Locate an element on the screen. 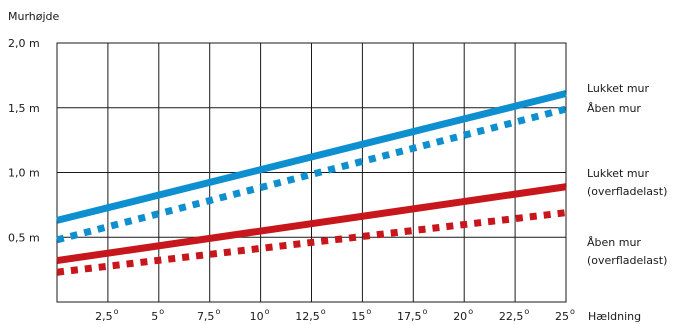 The image size is (678, 324). x-tick-label: 12,5 is located at coordinates (307, 316).